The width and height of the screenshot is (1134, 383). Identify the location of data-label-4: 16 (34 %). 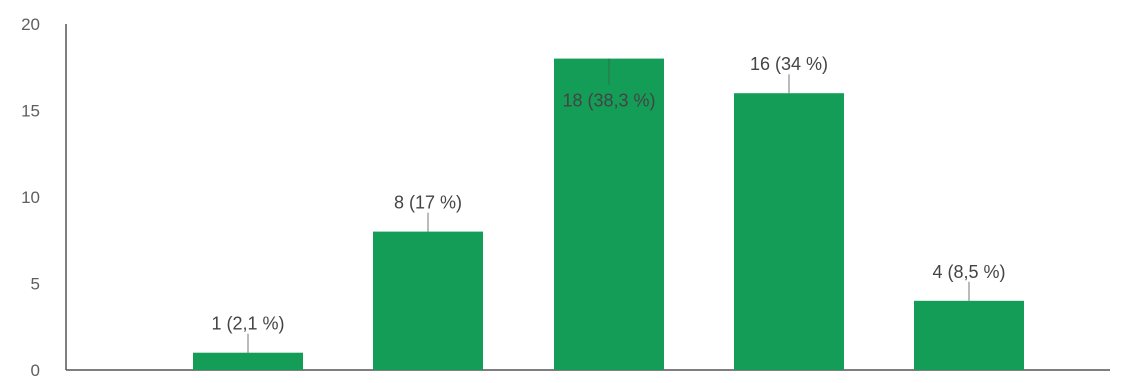
(789, 64).